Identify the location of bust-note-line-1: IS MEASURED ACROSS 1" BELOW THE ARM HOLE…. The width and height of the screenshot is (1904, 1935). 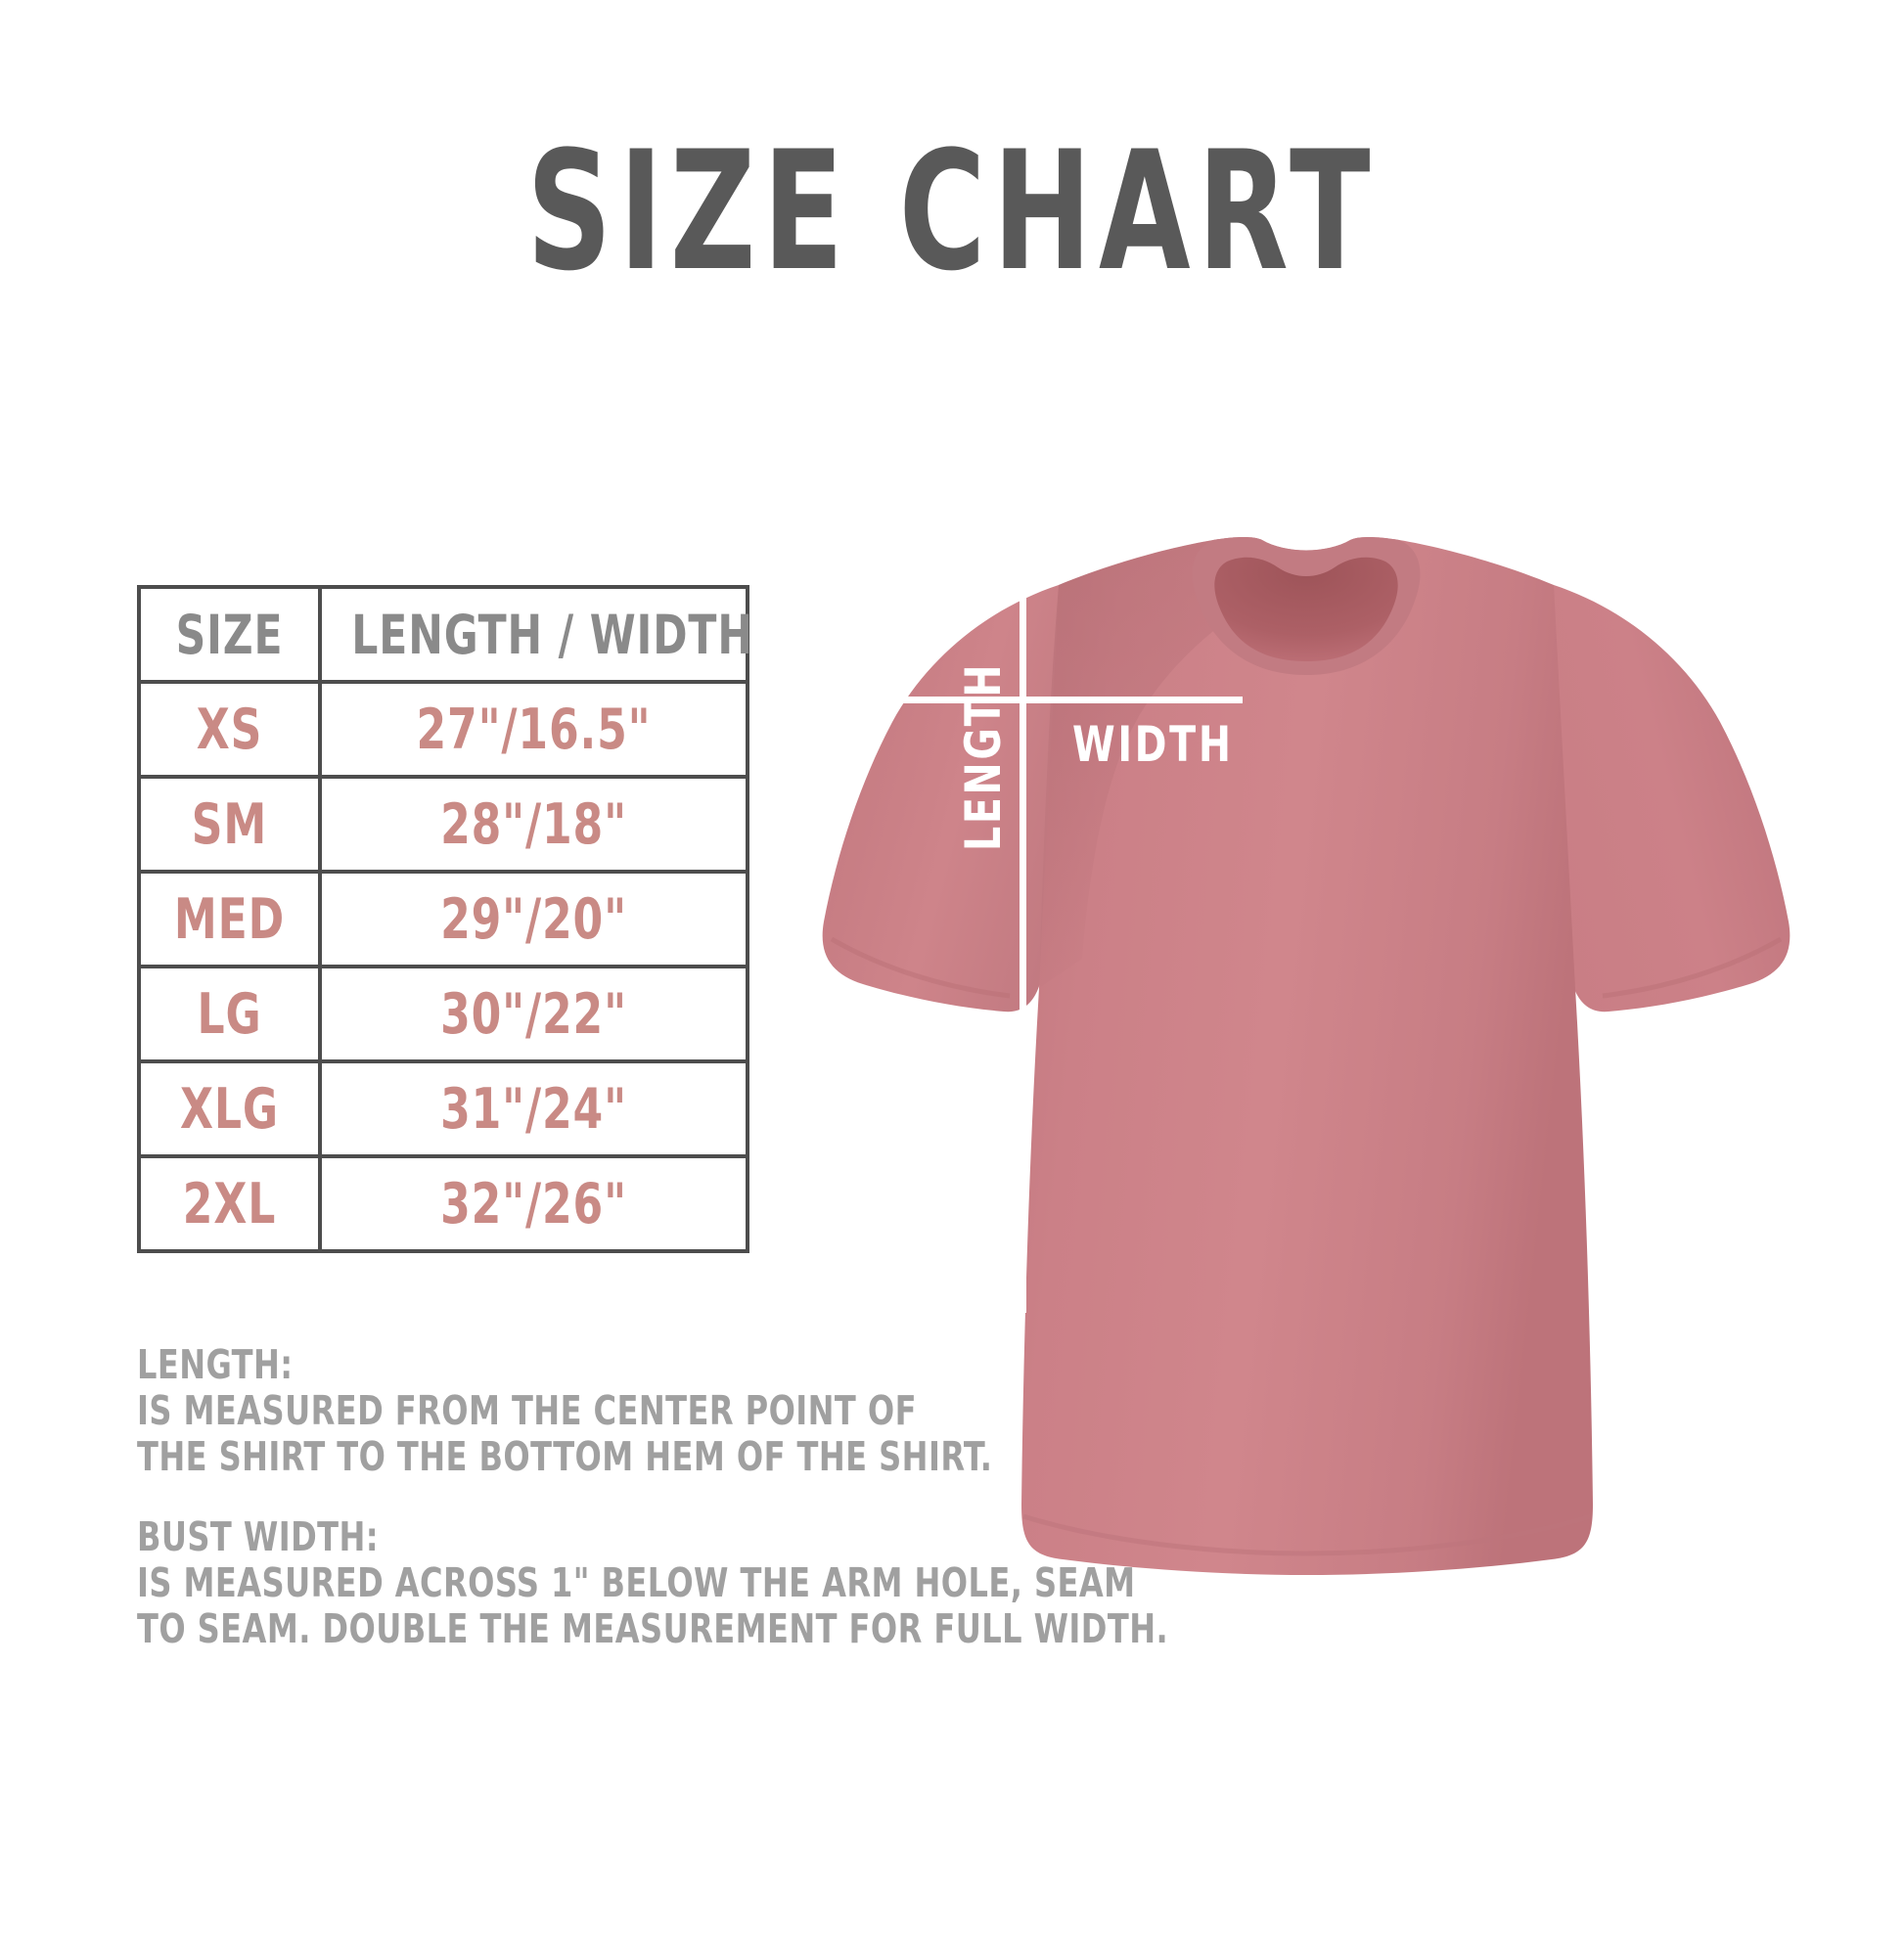
(636, 1582).